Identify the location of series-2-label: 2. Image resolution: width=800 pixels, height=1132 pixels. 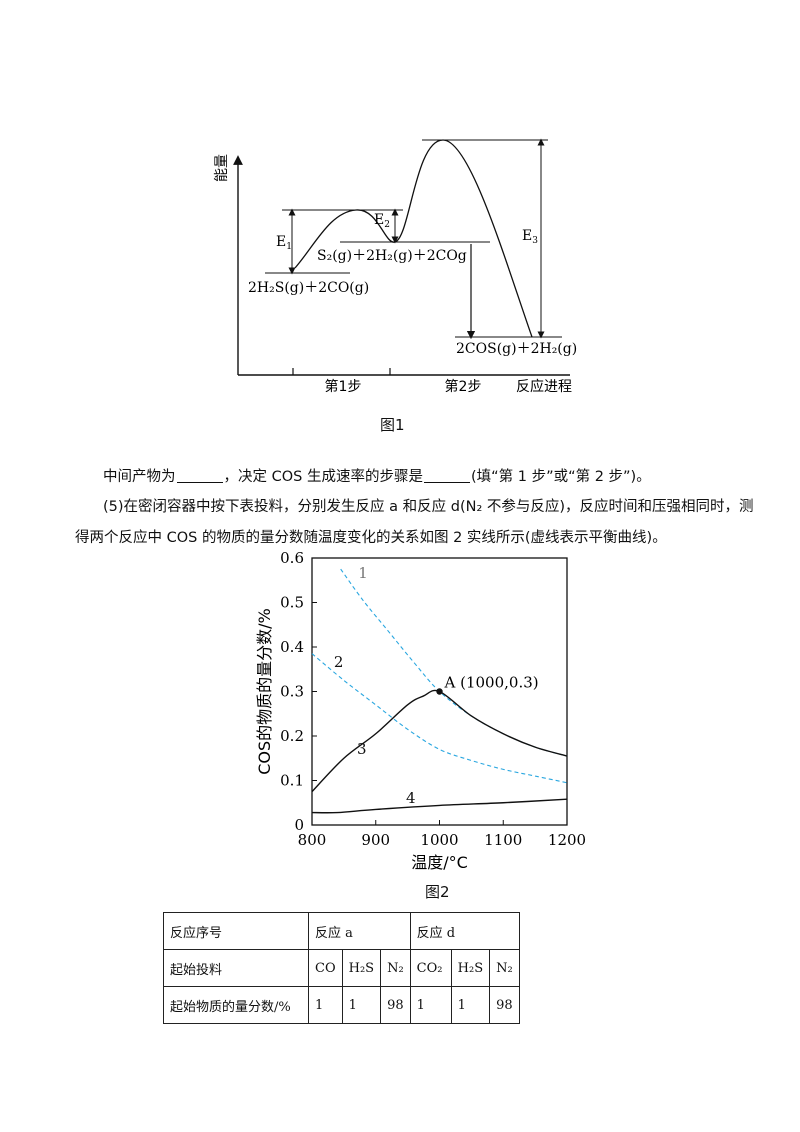
(339, 662).